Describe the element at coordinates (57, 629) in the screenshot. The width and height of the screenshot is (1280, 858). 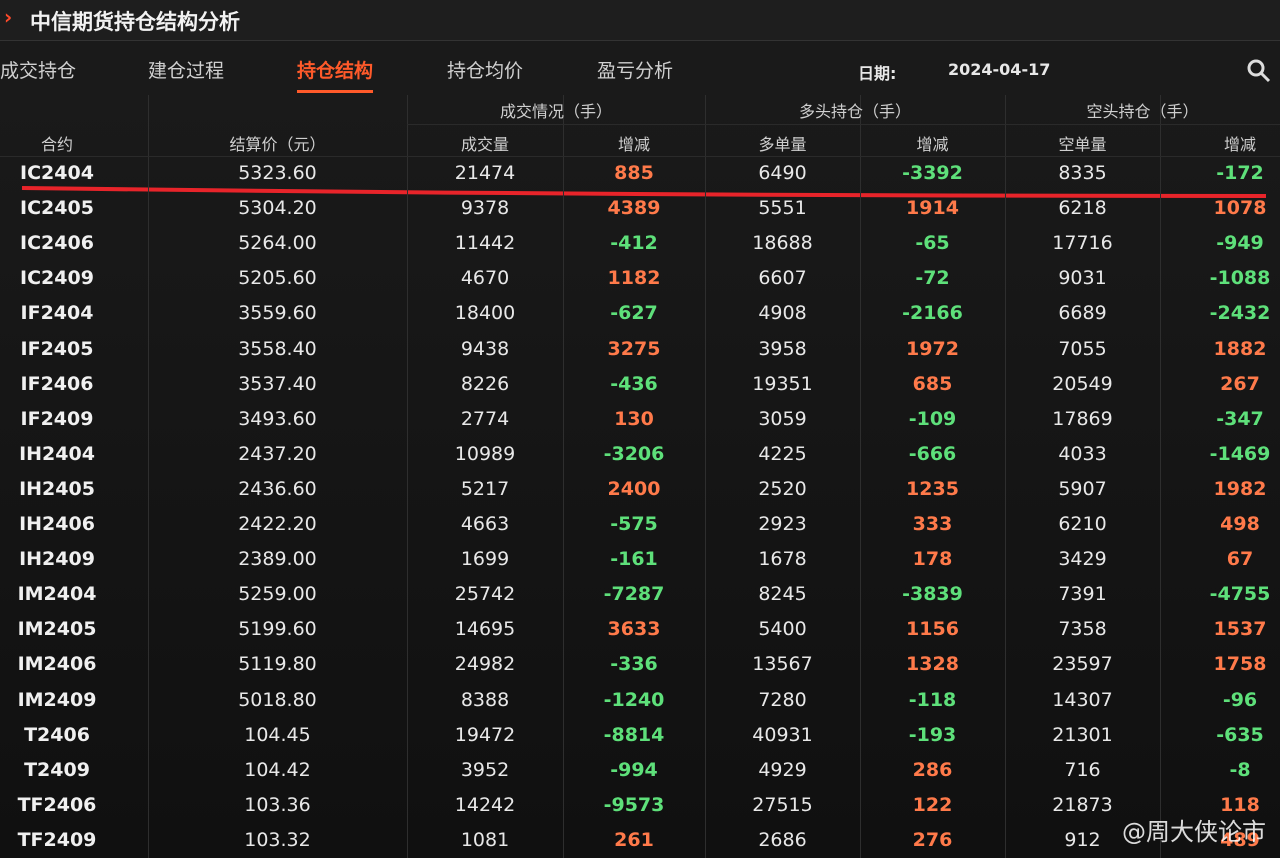
I see `contract-name: IM2405` at that location.